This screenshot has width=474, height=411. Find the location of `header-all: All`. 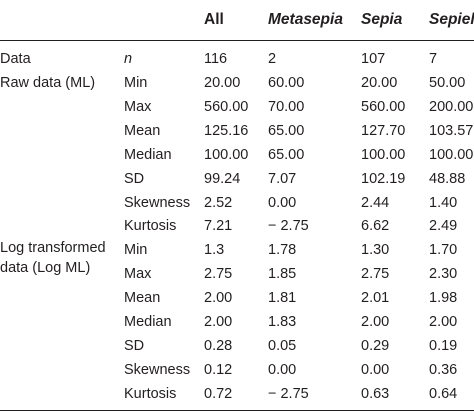

header-all: All is located at coordinates (236, 20).